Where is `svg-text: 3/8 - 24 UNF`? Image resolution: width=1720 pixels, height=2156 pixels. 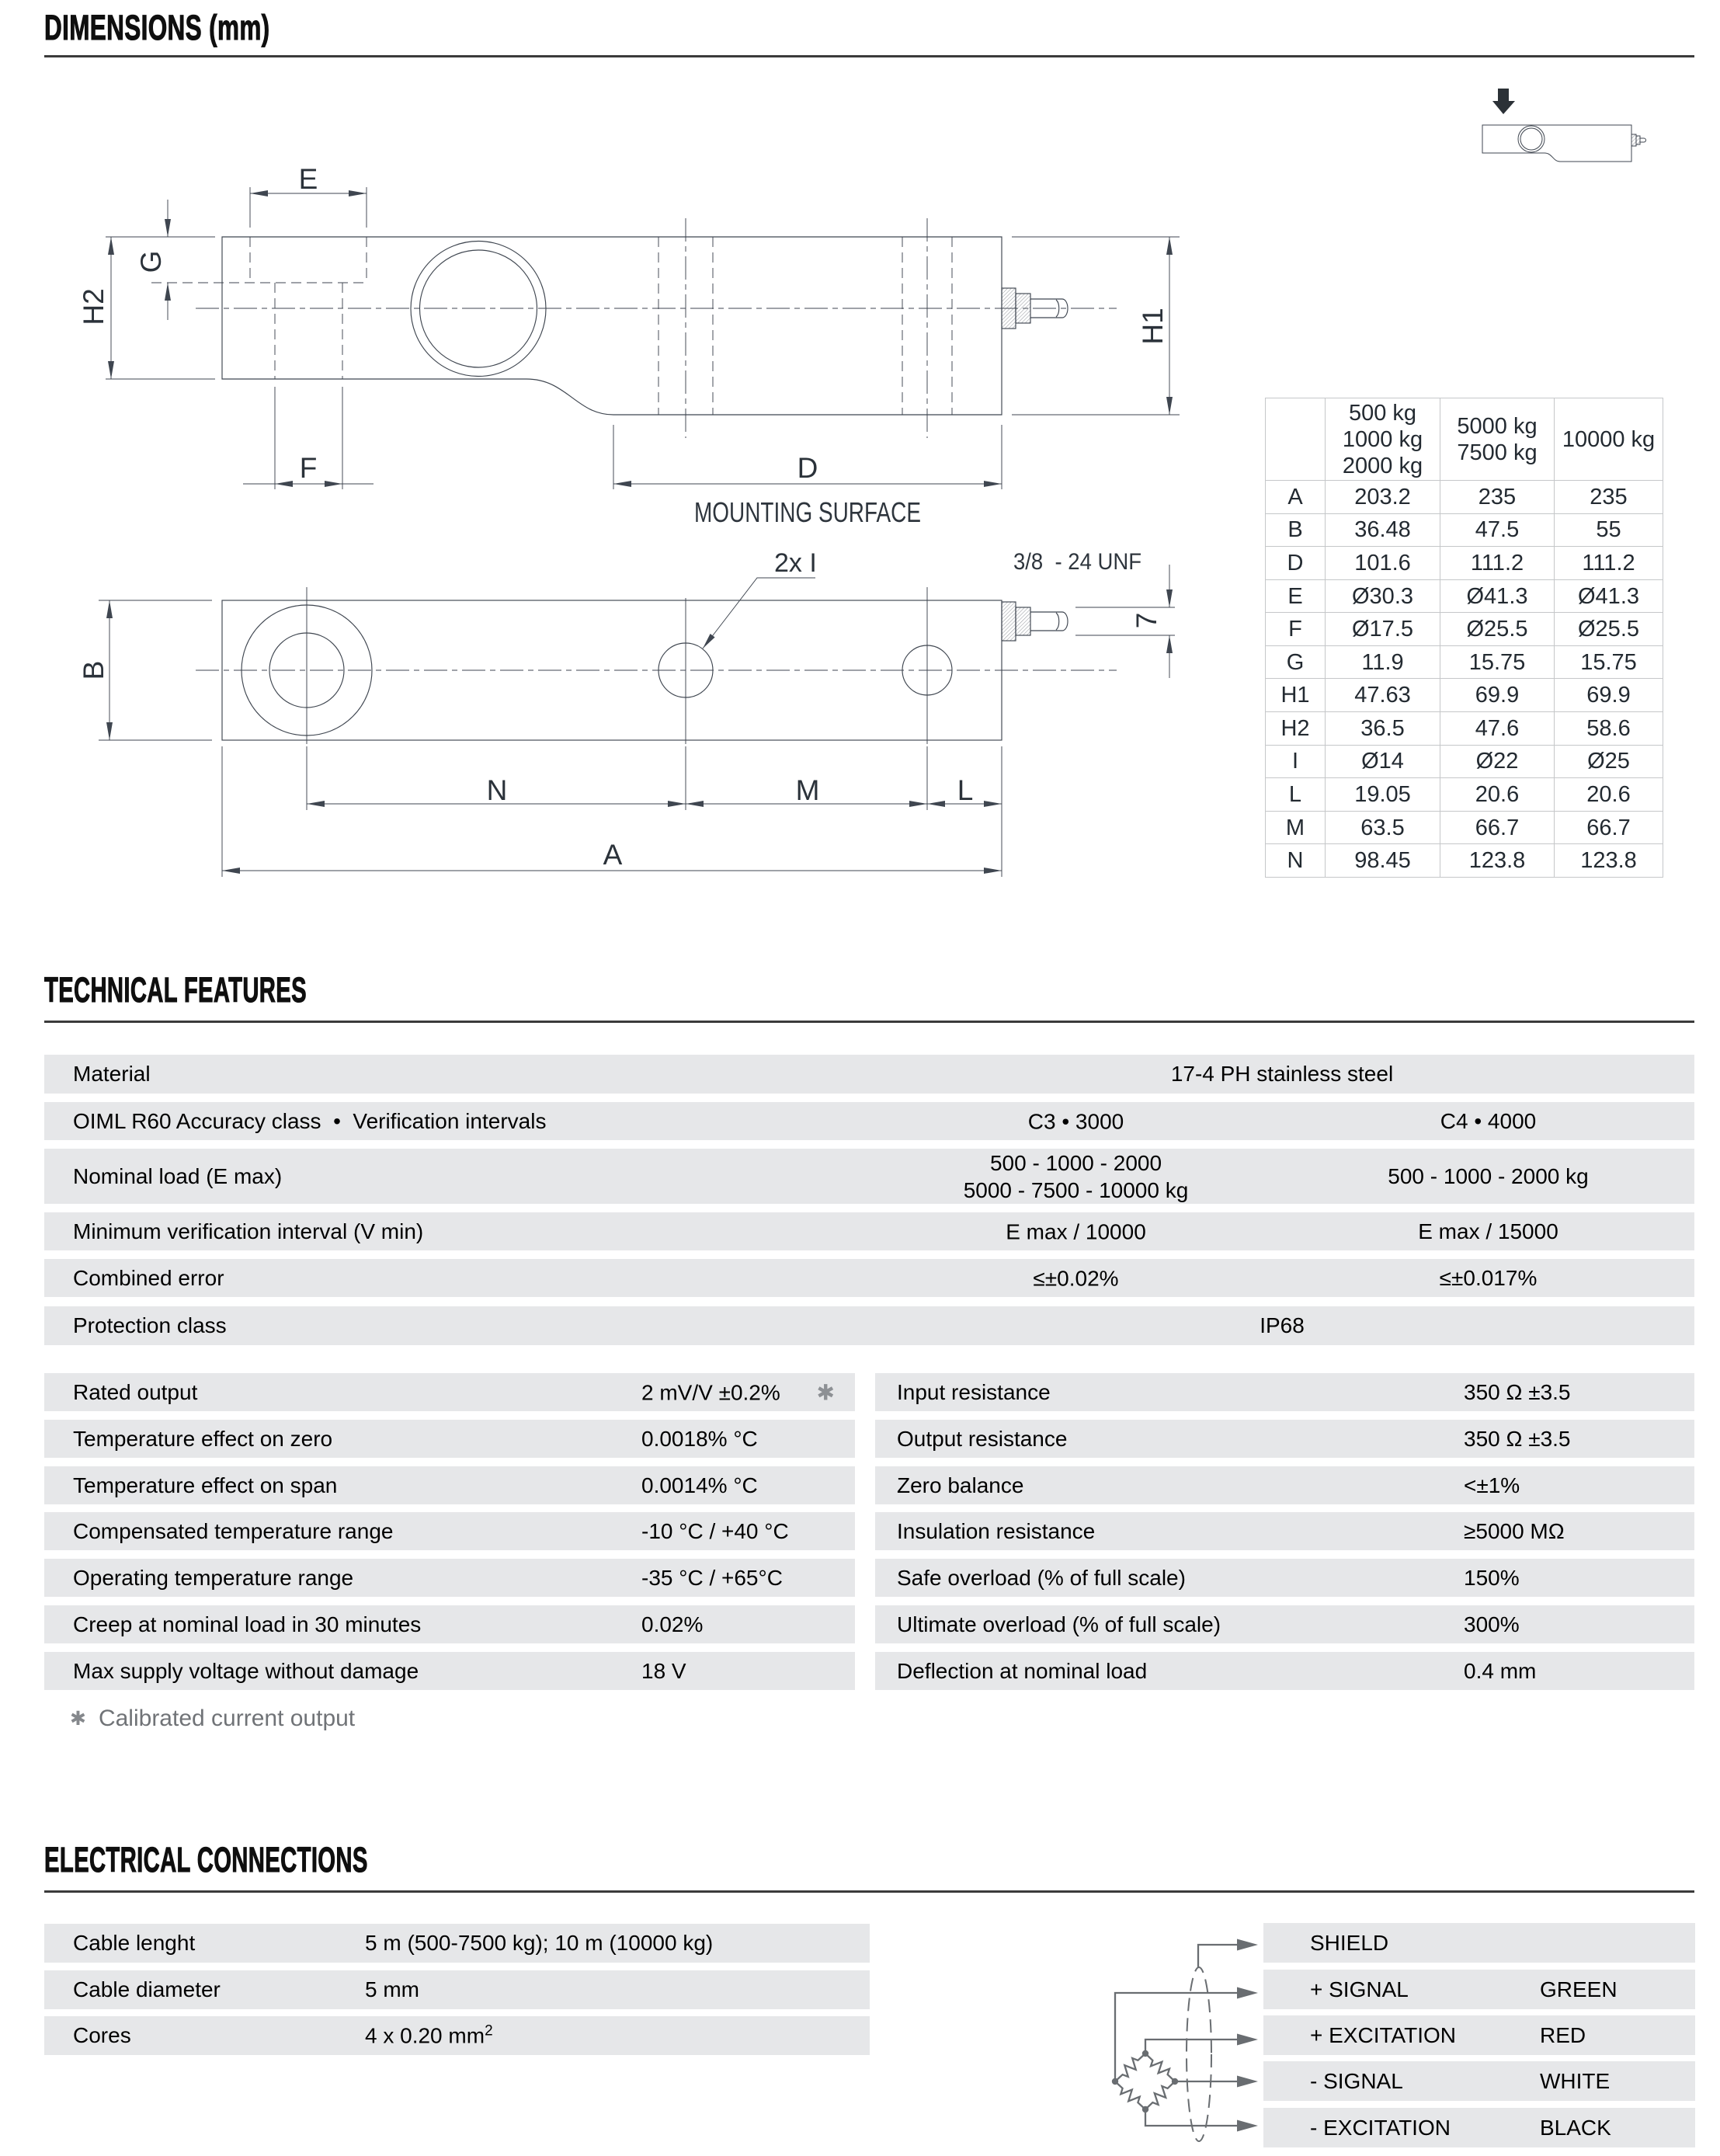 svg-text: 3/8 - 24 UNF is located at coordinates (1077, 562).